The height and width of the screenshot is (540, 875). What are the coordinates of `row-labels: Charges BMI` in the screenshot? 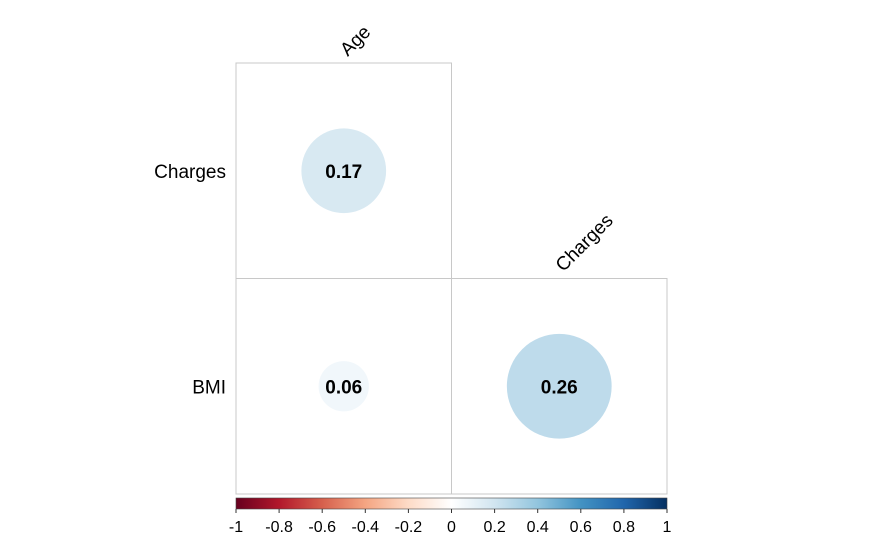 It's located at (190, 280).